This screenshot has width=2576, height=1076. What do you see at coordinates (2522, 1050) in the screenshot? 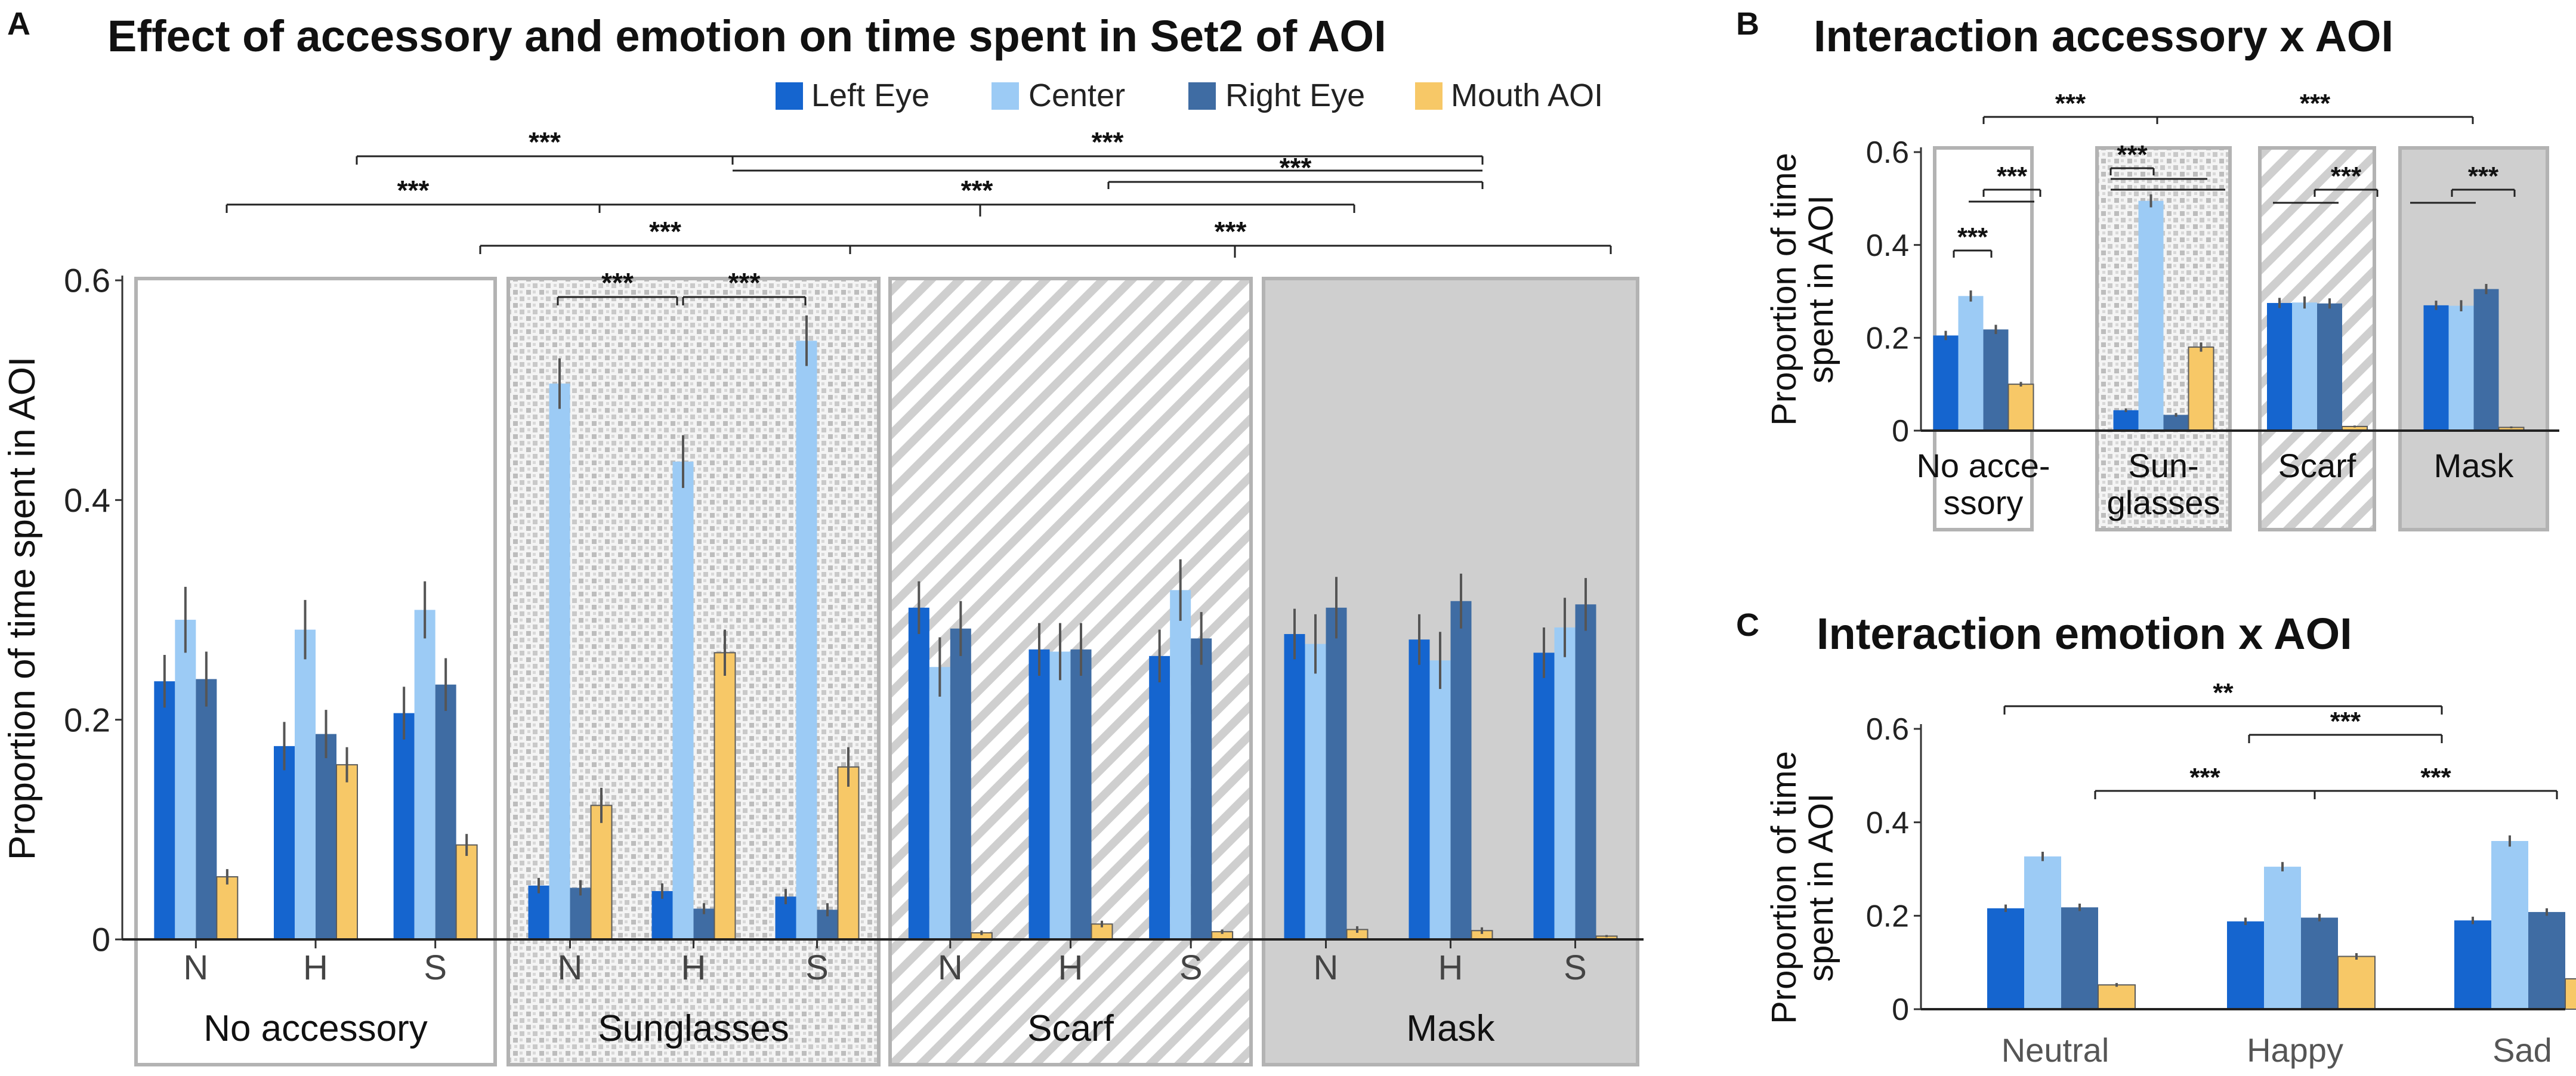
I see `panel-c-sad-label: Sad` at bounding box center [2522, 1050].